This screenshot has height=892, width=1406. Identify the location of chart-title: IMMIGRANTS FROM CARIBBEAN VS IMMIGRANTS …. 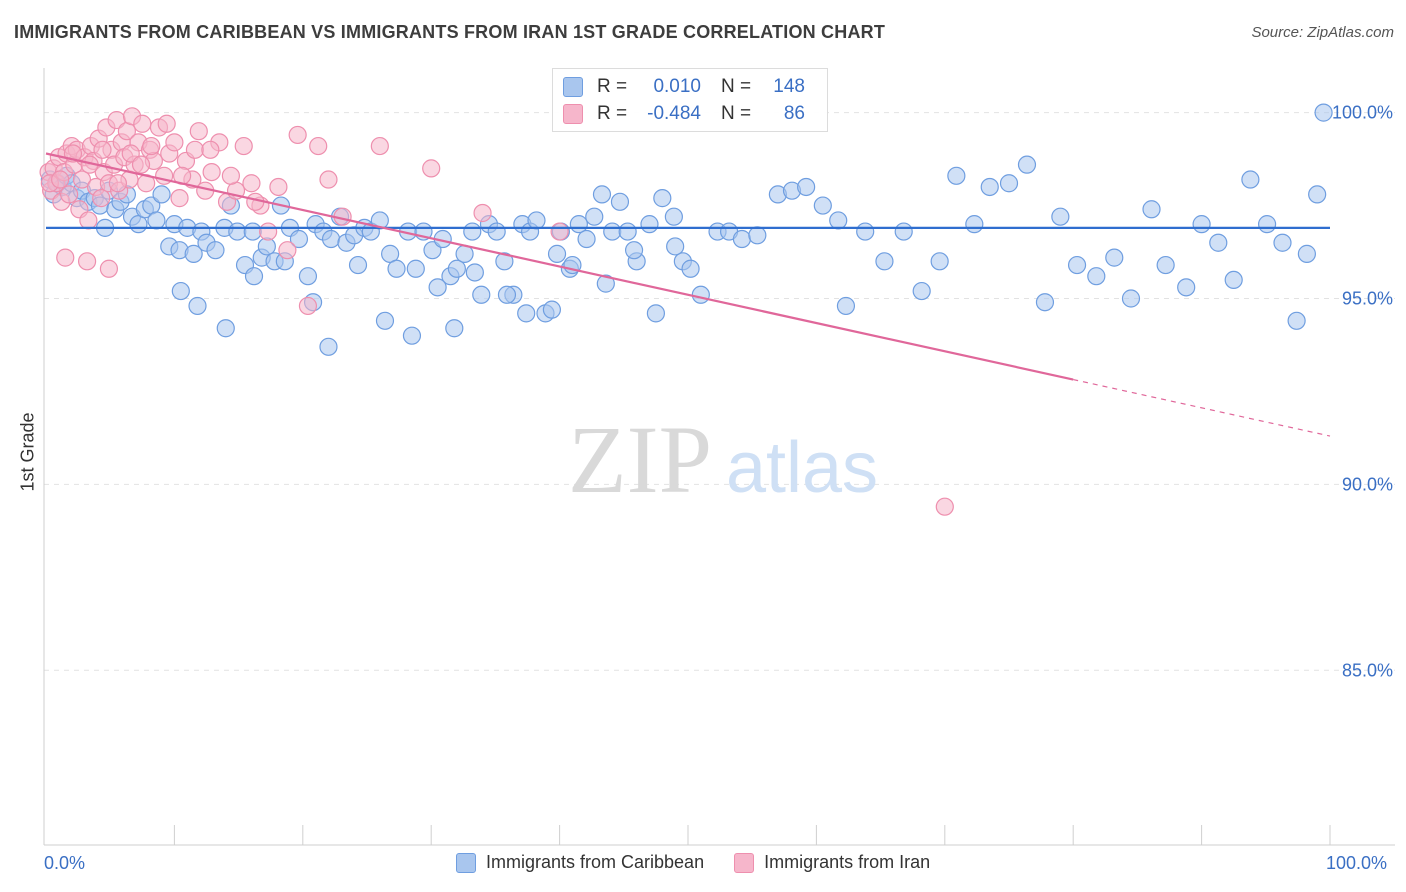
(450, 32).